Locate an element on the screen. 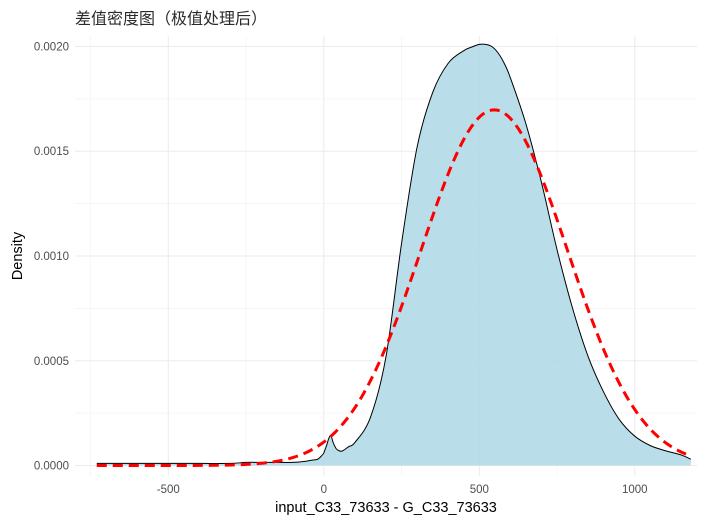 This screenshot has height=522, width=707. y-tick-label: 0.0015 is located at coordinates (51, 152).